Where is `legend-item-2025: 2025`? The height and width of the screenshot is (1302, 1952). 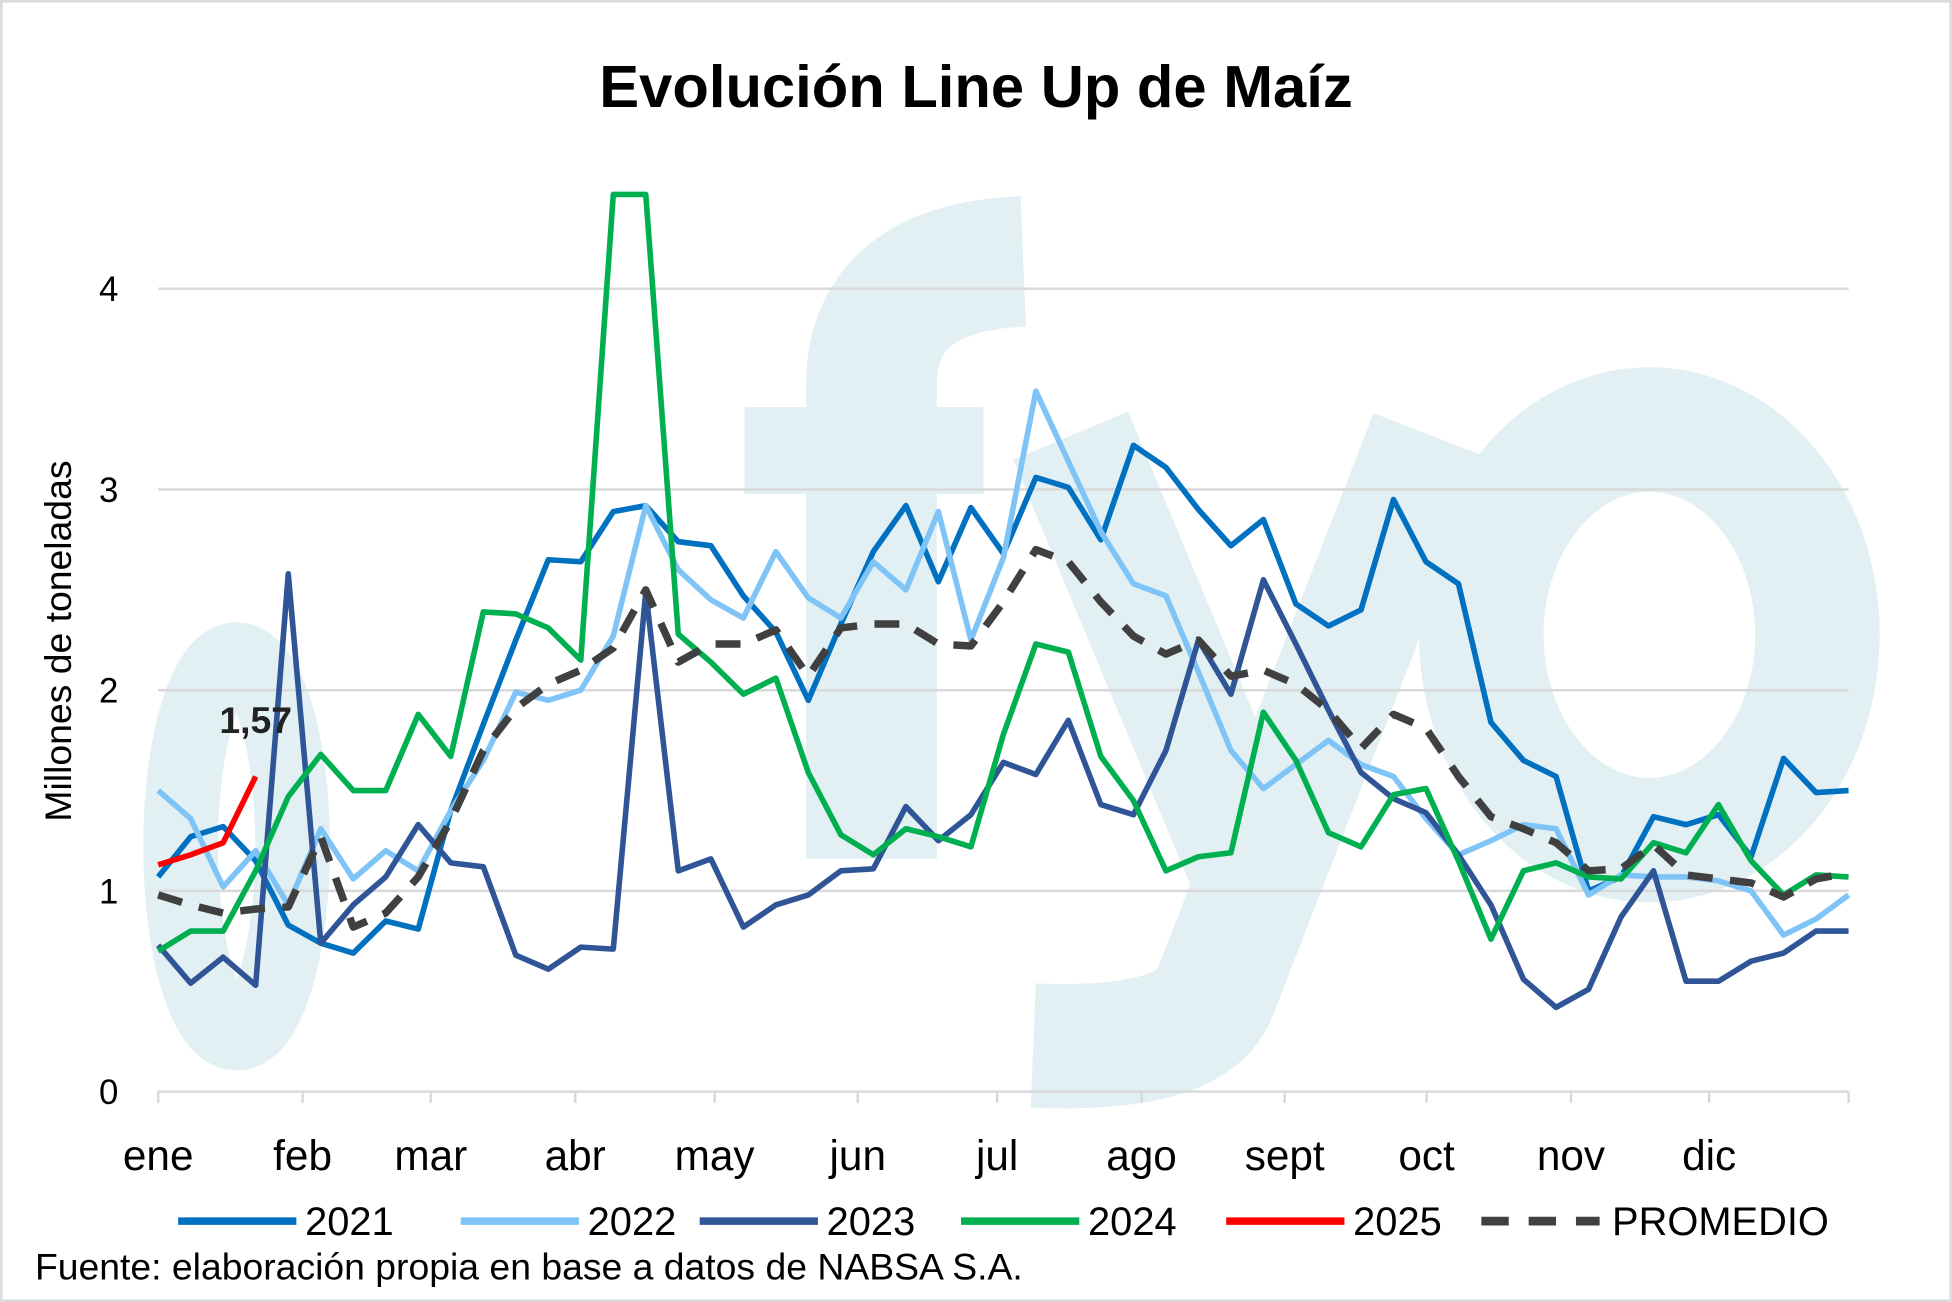 legend-item-2025: 2025 is located at coordinates (1334, 1222).